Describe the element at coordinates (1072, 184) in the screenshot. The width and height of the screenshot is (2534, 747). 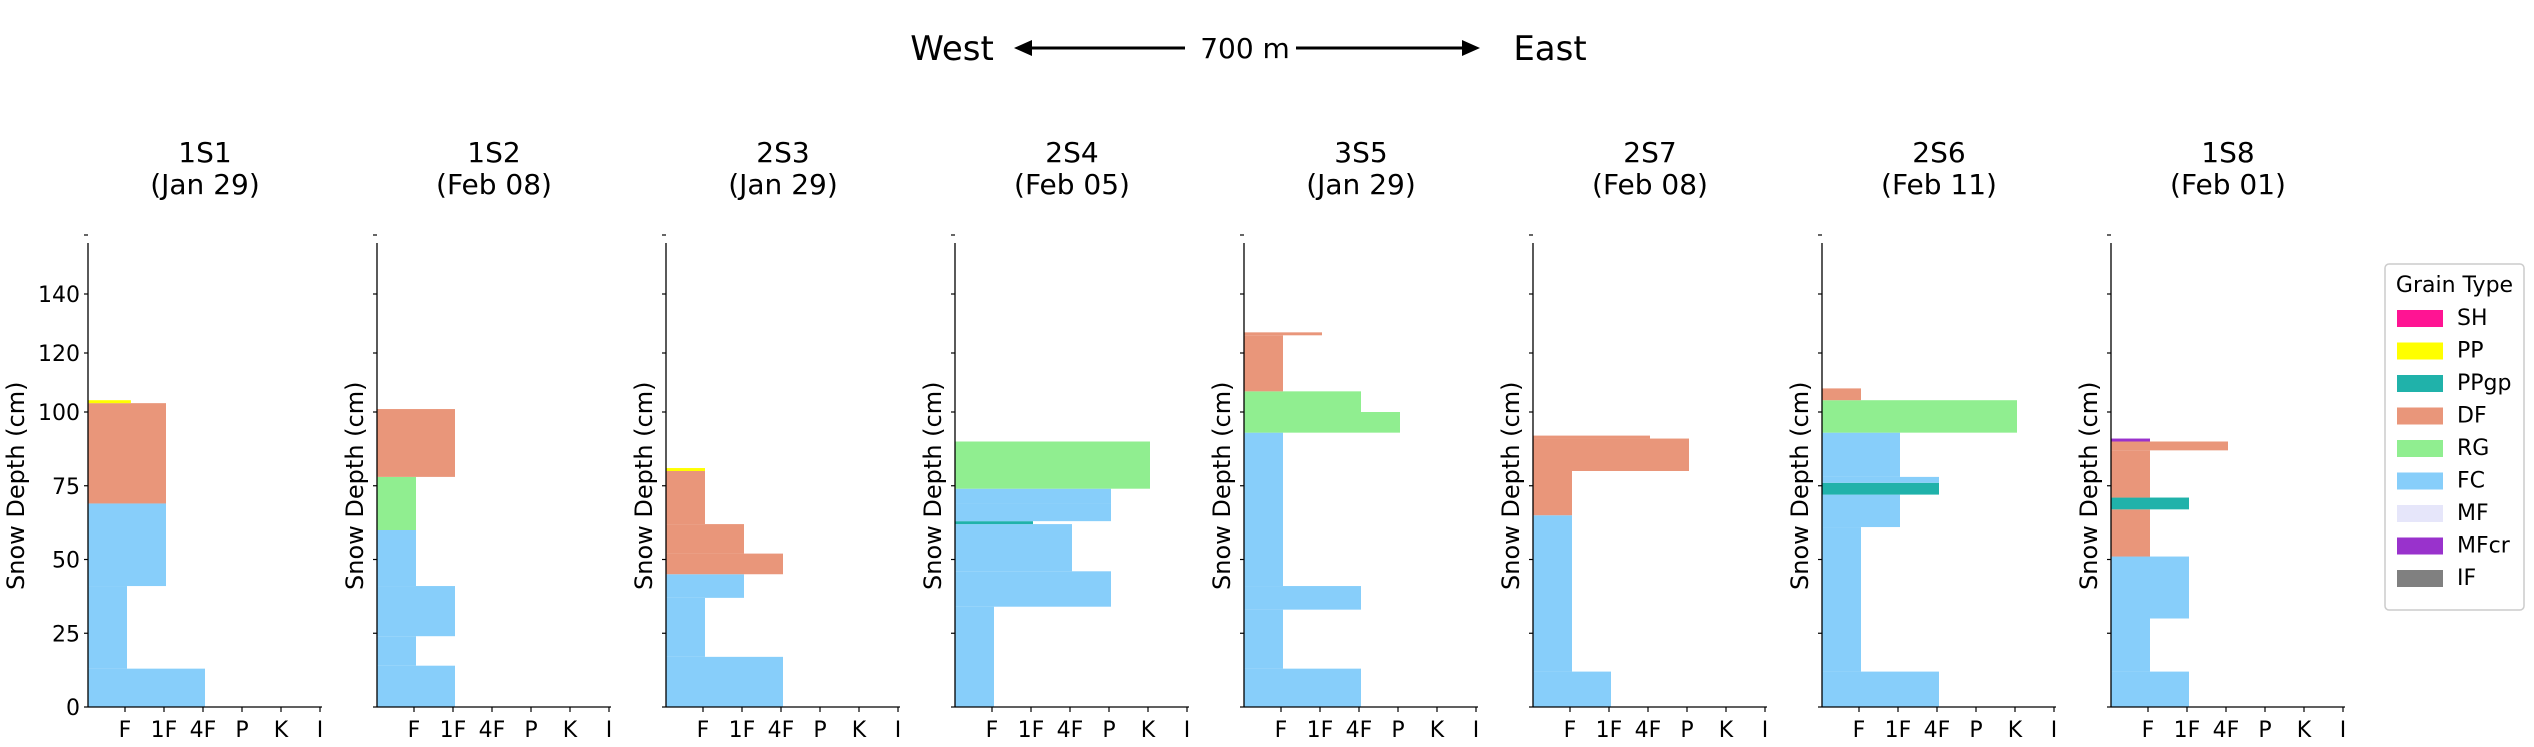
I see `panel-date: (Feb 05)` at that location.